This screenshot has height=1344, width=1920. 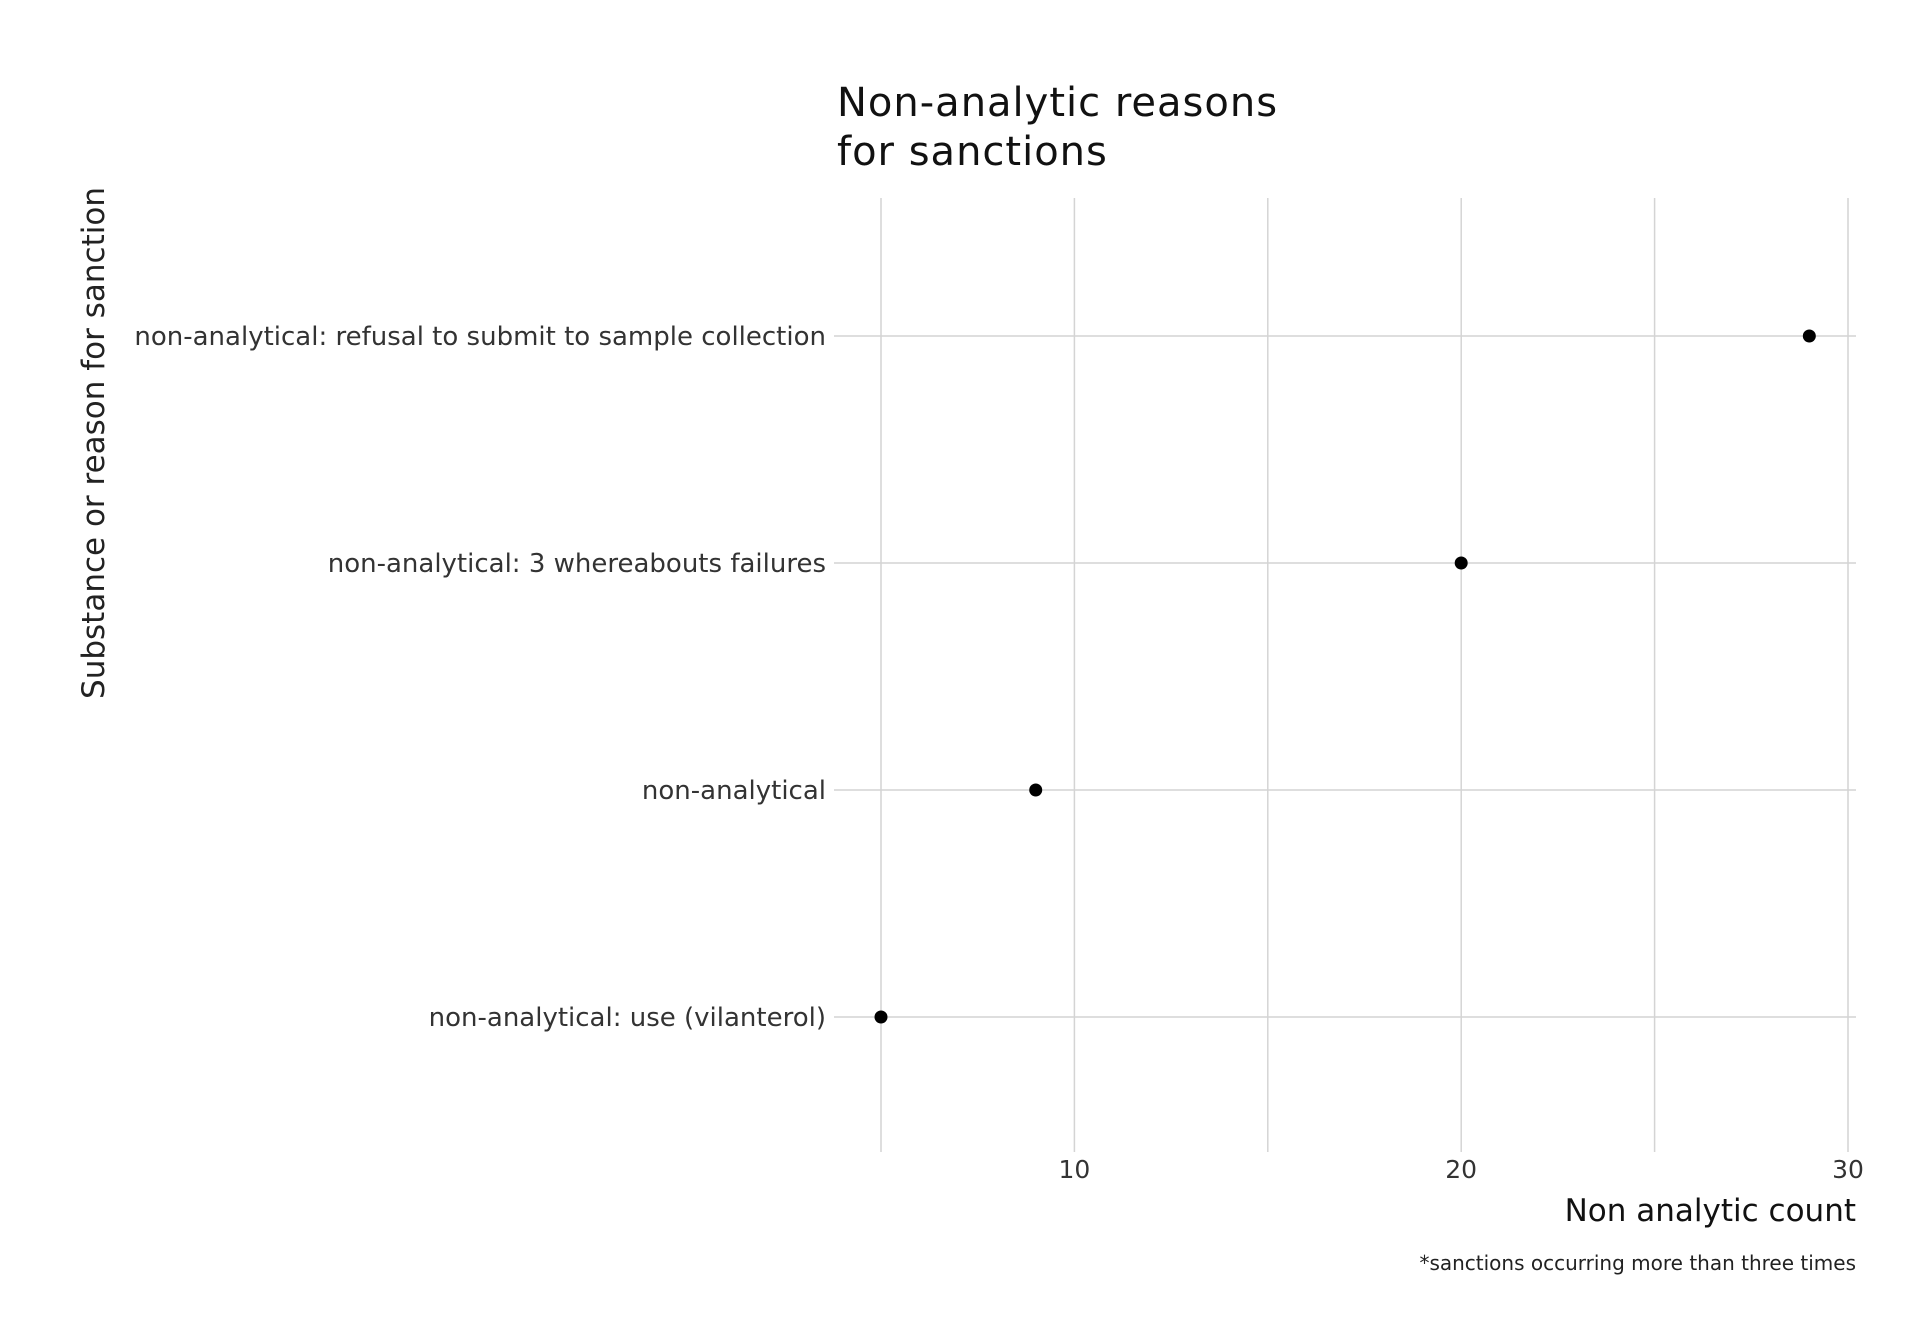 I want to click on y-tick-label: non-analytical: 3 whereabouts failures, so click(x=577, y=564).